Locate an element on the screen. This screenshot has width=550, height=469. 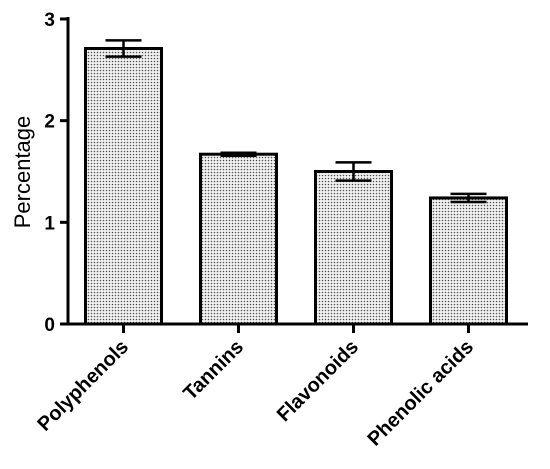
bar-tannins is located at coordinates (238, 239).